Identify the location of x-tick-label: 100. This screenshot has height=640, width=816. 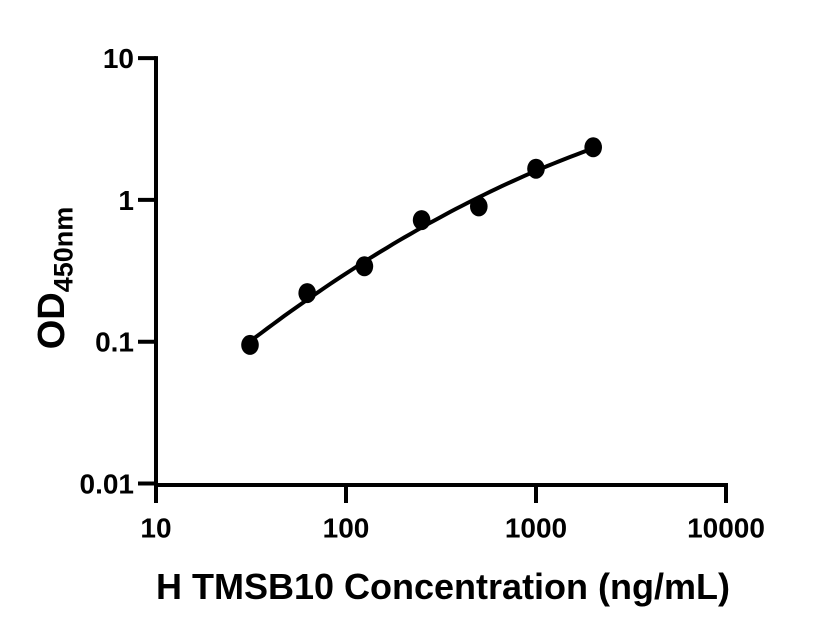
(346, 528).